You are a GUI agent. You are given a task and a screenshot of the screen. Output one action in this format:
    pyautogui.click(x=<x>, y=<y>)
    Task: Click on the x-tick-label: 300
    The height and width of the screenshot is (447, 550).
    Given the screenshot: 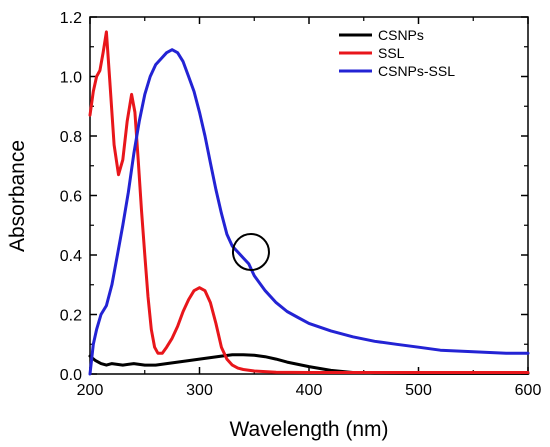 What is the action you would take?
    pyautogui.click(x=199, y=390)
    